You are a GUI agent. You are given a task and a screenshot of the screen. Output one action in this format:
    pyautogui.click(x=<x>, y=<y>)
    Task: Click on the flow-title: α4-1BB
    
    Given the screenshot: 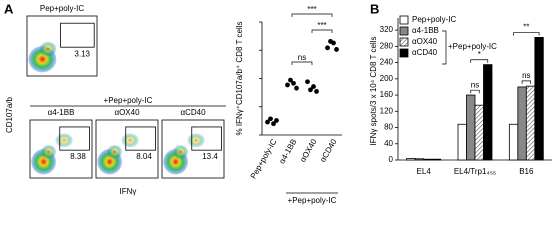 What is the action you would take?
    pyautogui.click(x=61, y=112)
    